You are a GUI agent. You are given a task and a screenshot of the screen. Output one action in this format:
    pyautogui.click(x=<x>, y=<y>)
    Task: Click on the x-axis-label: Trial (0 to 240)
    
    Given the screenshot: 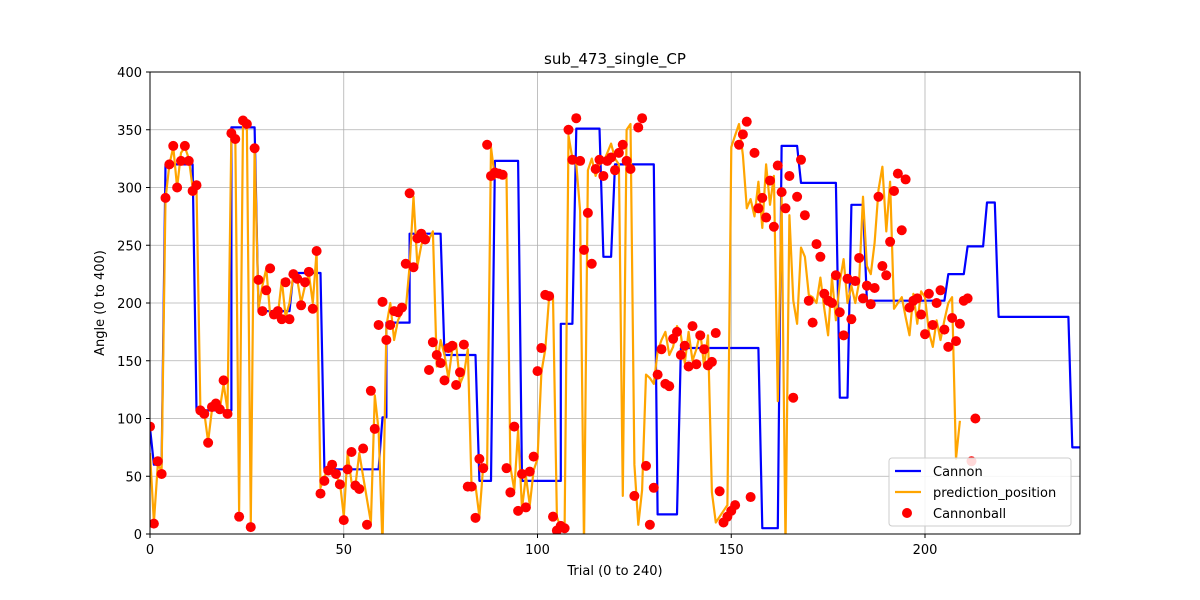 What is the action you would take?
    pyautogui.click(x=614, y=571)
    